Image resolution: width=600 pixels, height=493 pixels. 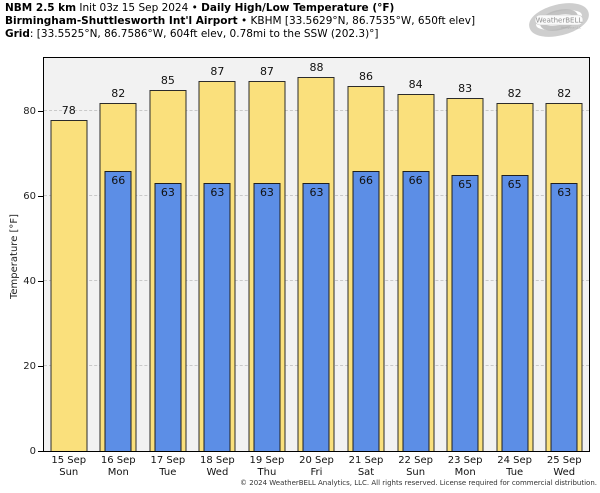 I want to click on y-tick-label-60: 60, so click(x=29, y=197).